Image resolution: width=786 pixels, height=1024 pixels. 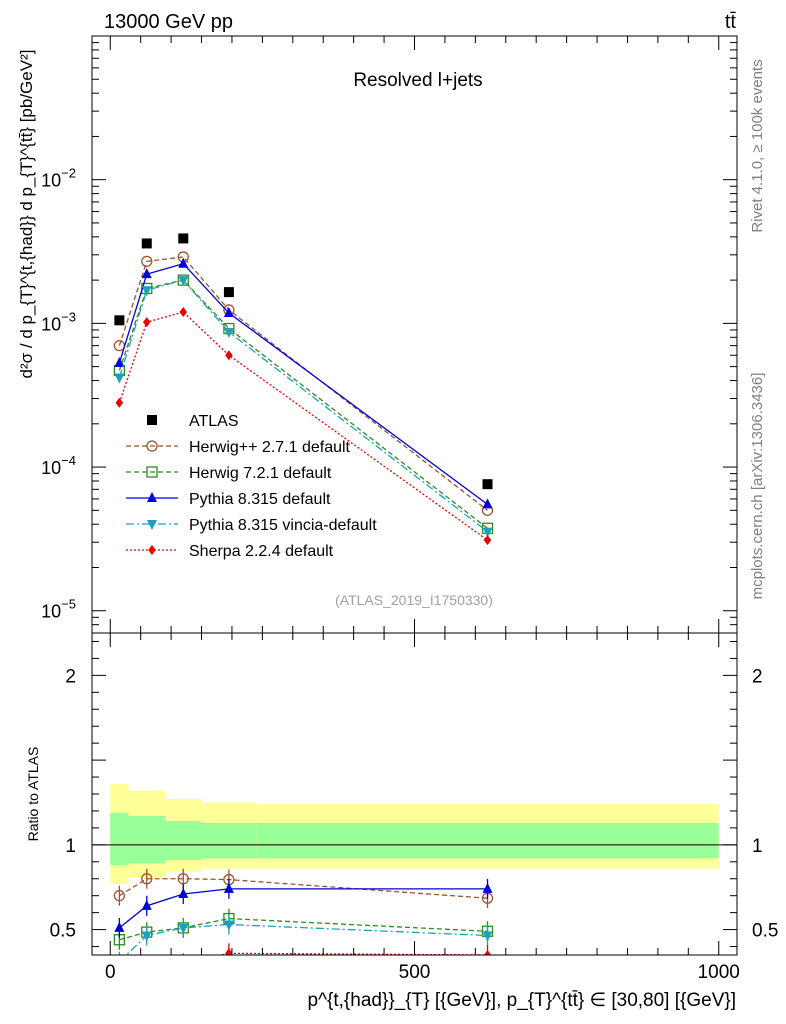 What do you see at coordinates (58, 609) in the screenshot?
I see `main-ytick-label-0: 10⁻⁵` at bounding box center [58, 609].